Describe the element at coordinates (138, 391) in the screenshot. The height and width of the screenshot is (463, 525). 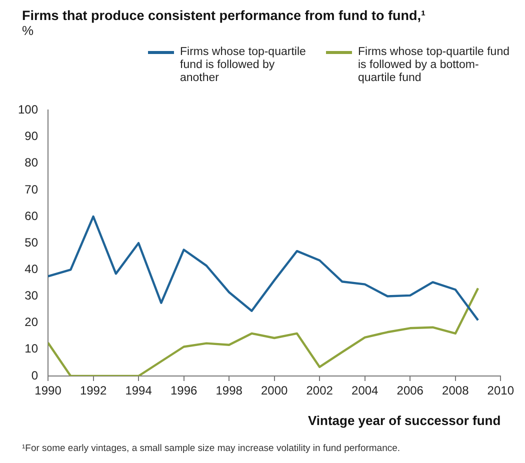
I see `x-tick-label: 1994` at that location.